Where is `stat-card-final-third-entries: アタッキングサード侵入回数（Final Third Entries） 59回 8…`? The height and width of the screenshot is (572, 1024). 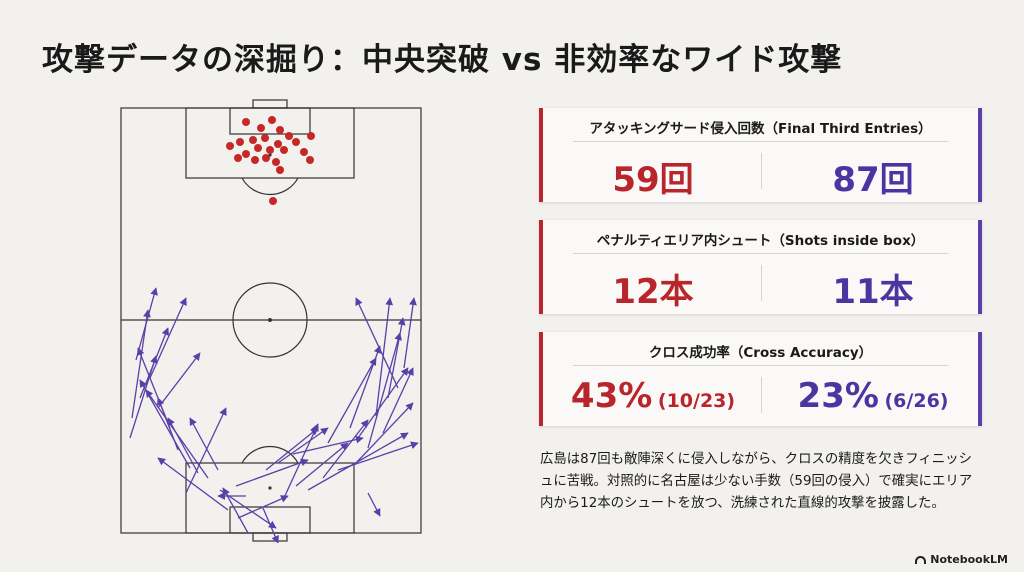
stat-card-final-third-entries: アタッキングサード侵入回数（Final Third Entries） 59回 8… is located at coordinates (760, 155).